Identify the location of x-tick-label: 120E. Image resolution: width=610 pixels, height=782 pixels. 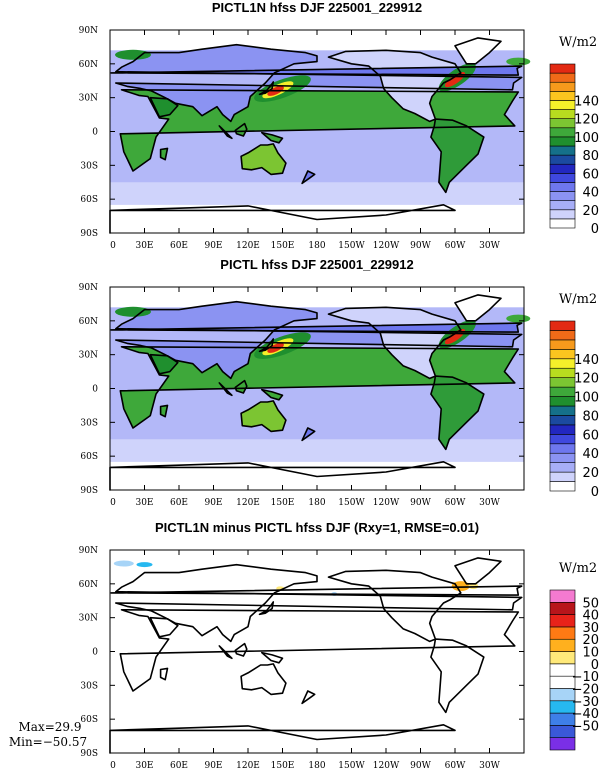
(248, 246).